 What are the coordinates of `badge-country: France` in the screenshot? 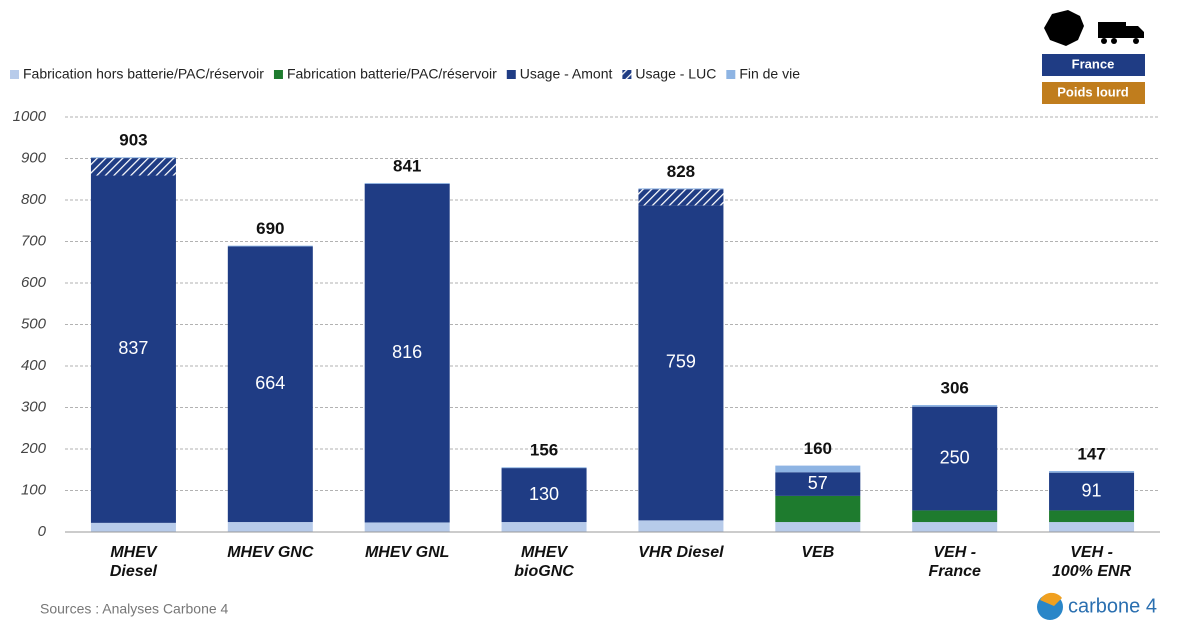 It's located at (1093, 63).